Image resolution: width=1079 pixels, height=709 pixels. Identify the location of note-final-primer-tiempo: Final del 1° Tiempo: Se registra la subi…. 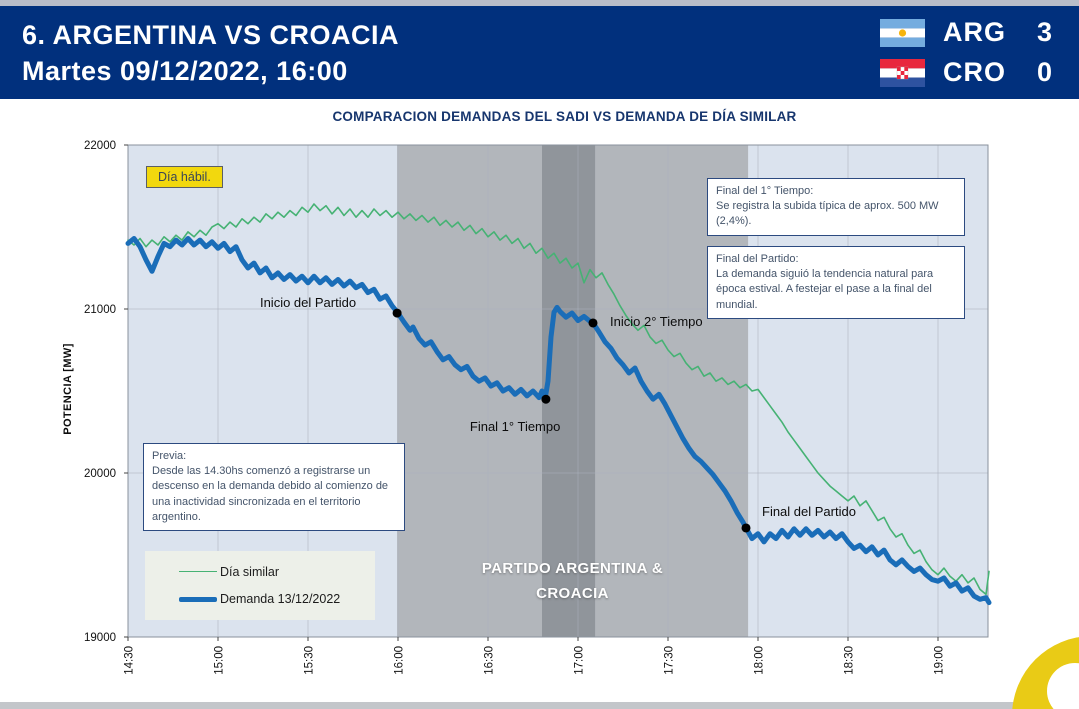
(836, 207).